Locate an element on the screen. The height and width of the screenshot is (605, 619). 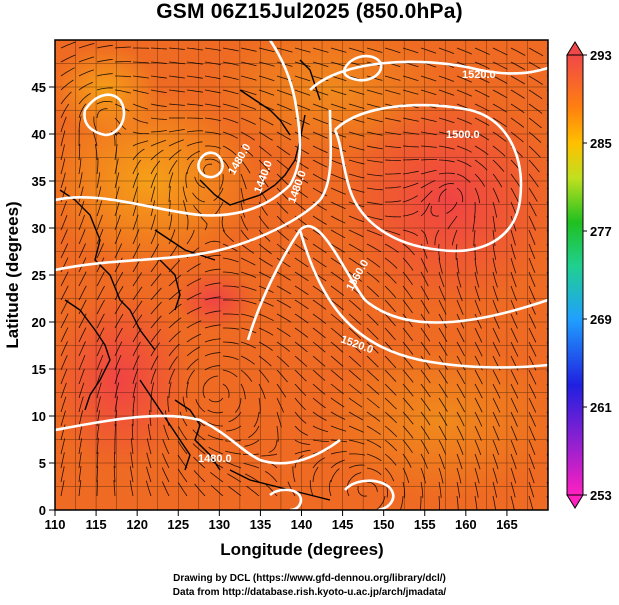
colorbar-bottom-arrow is located at coordinates (575, 501).